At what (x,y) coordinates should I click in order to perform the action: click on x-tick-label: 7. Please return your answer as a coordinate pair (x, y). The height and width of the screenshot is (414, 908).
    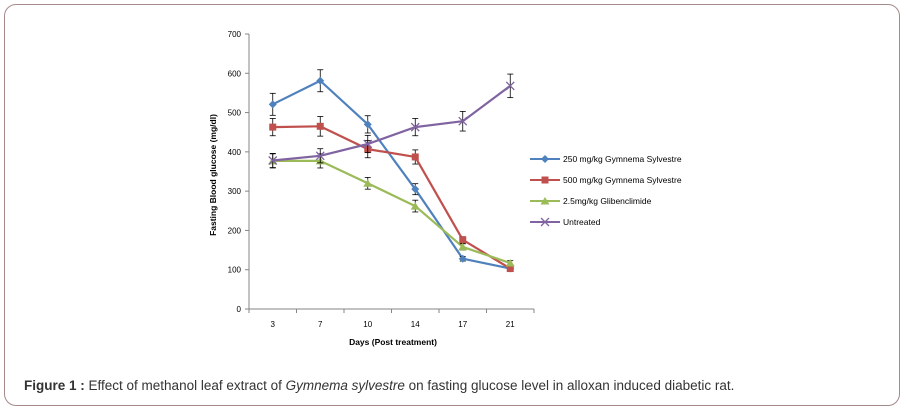
    Looking at the image, I should click on (320, 324).